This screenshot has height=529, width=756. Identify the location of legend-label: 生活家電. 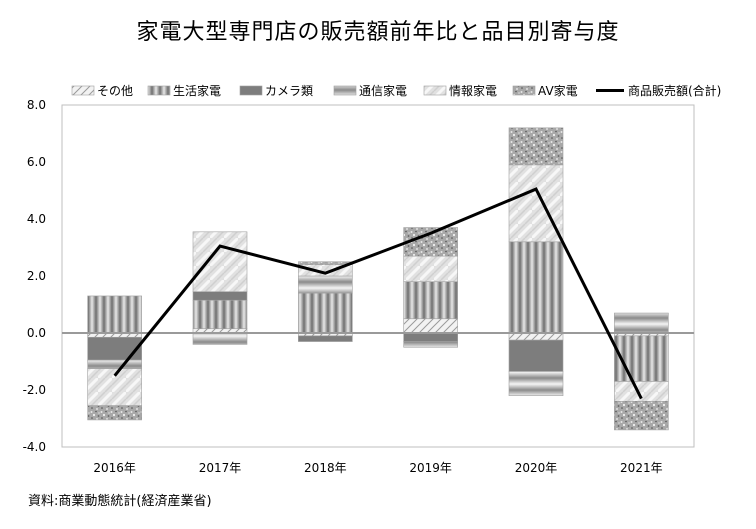
(197, 90).